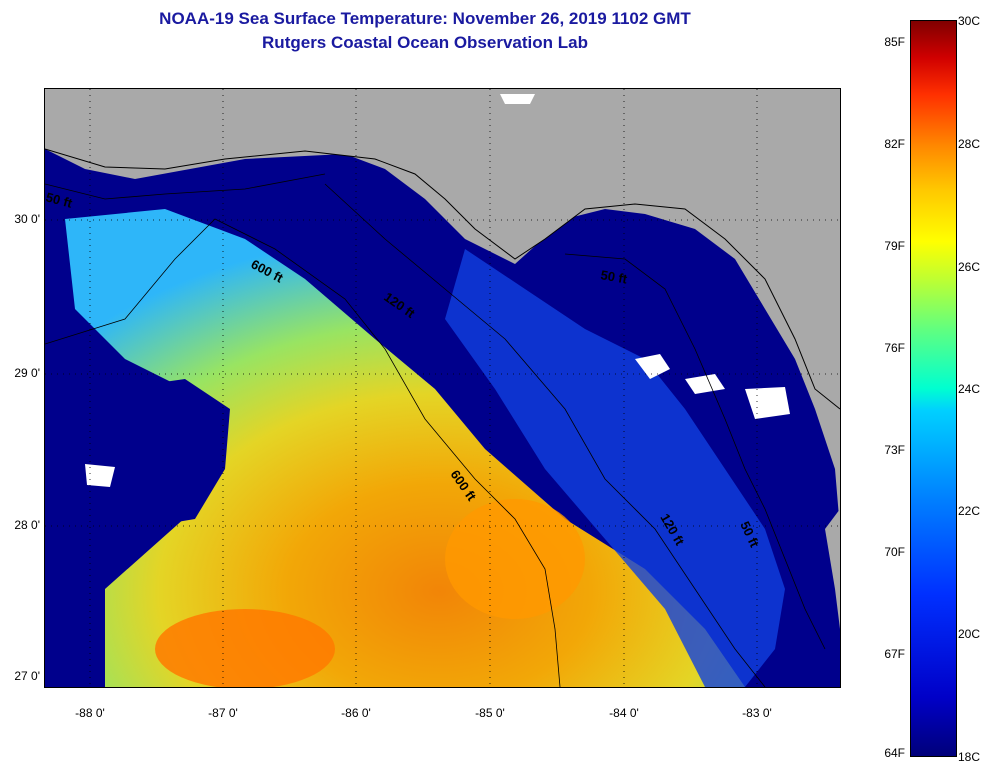 This screenshot has height=770, width=992. What do you see at coordinates (137, 474) in the screenshot?
I see `cold-west-patch` at bounding box center [137, 474].